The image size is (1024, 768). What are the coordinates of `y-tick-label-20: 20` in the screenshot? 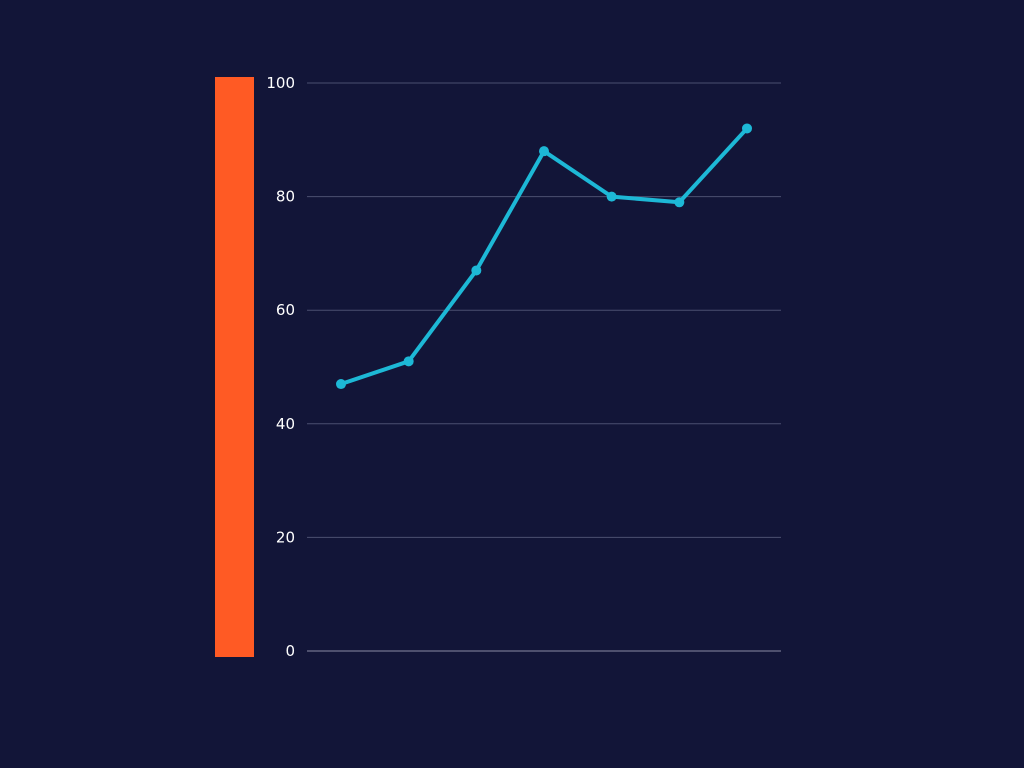 It's located at (285, 537).